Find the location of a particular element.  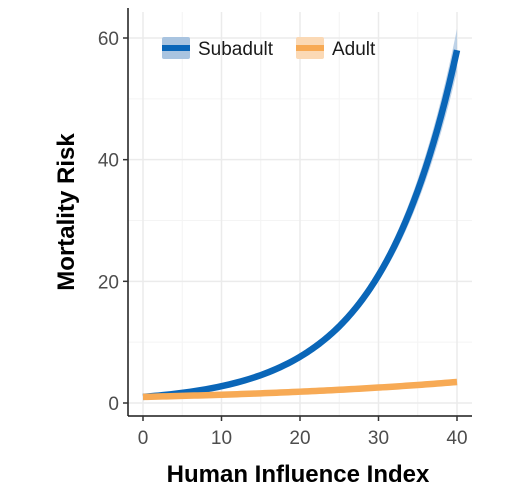

y-tick-label: 0 is located at coordinates (113, 404).